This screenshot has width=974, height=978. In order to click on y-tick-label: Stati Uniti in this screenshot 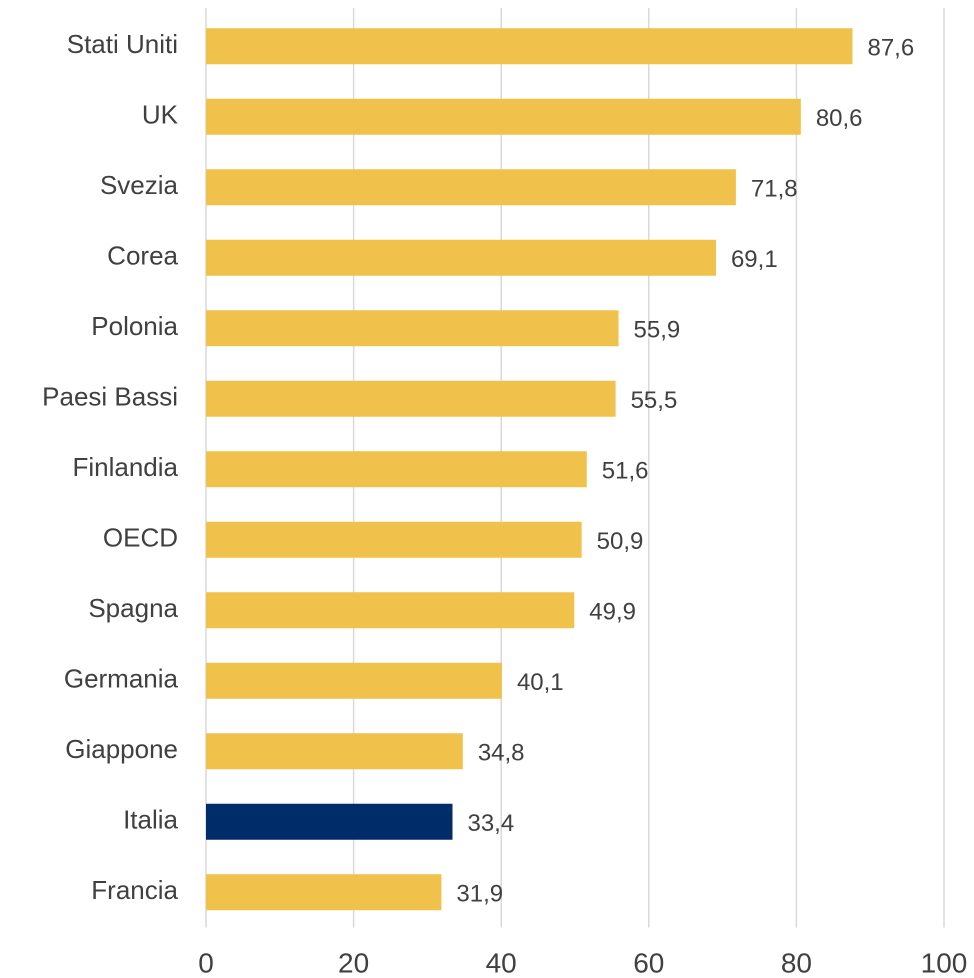, I will do `click(122, 44)`.